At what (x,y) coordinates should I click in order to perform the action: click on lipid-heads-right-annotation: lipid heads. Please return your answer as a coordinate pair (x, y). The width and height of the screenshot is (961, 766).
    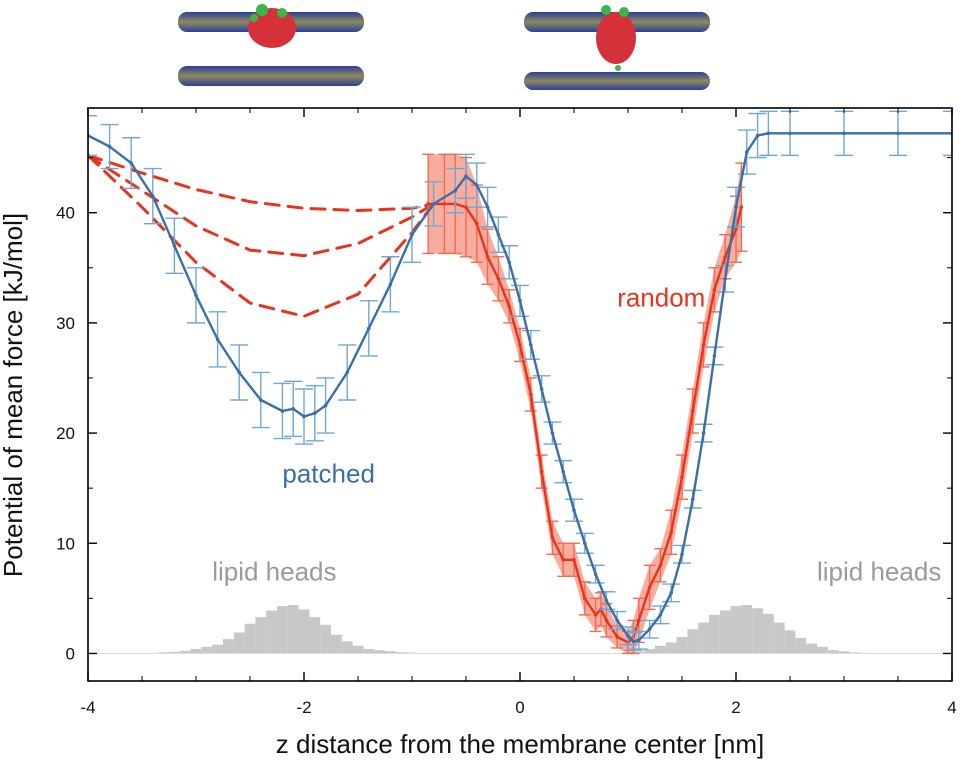
    Looking at the image, I should click on (879, 572).